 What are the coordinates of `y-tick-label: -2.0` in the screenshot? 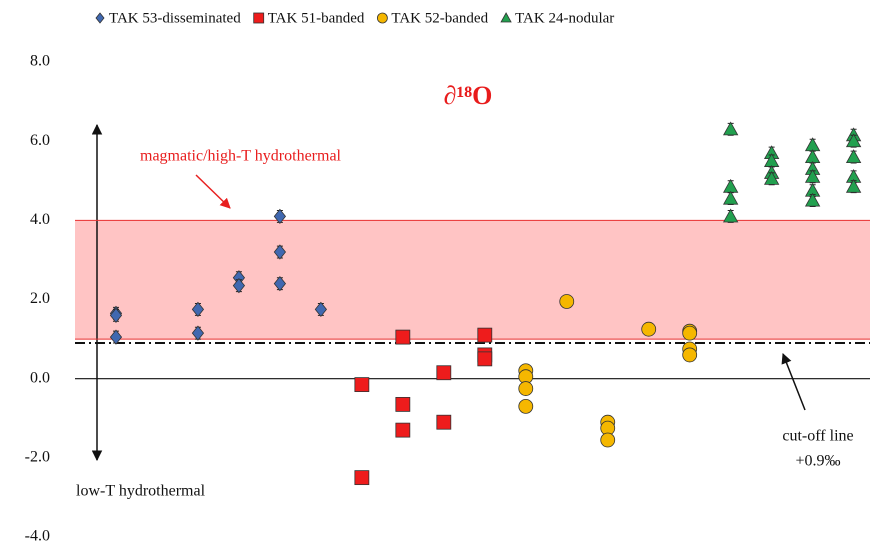 It's located at (37, 457).